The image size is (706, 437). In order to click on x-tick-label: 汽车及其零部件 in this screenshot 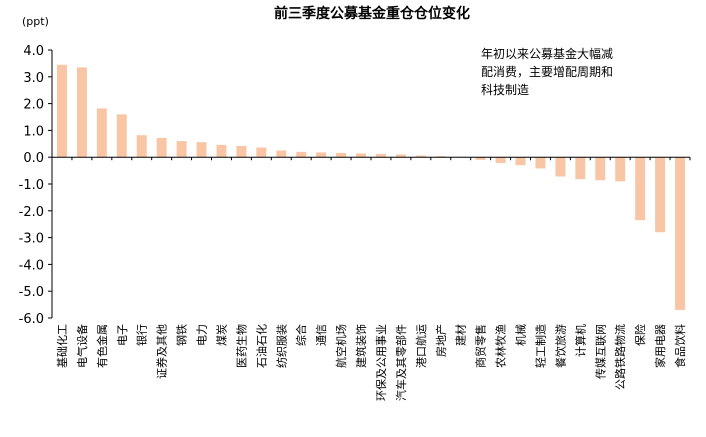, I will do `click(401, 362)`.